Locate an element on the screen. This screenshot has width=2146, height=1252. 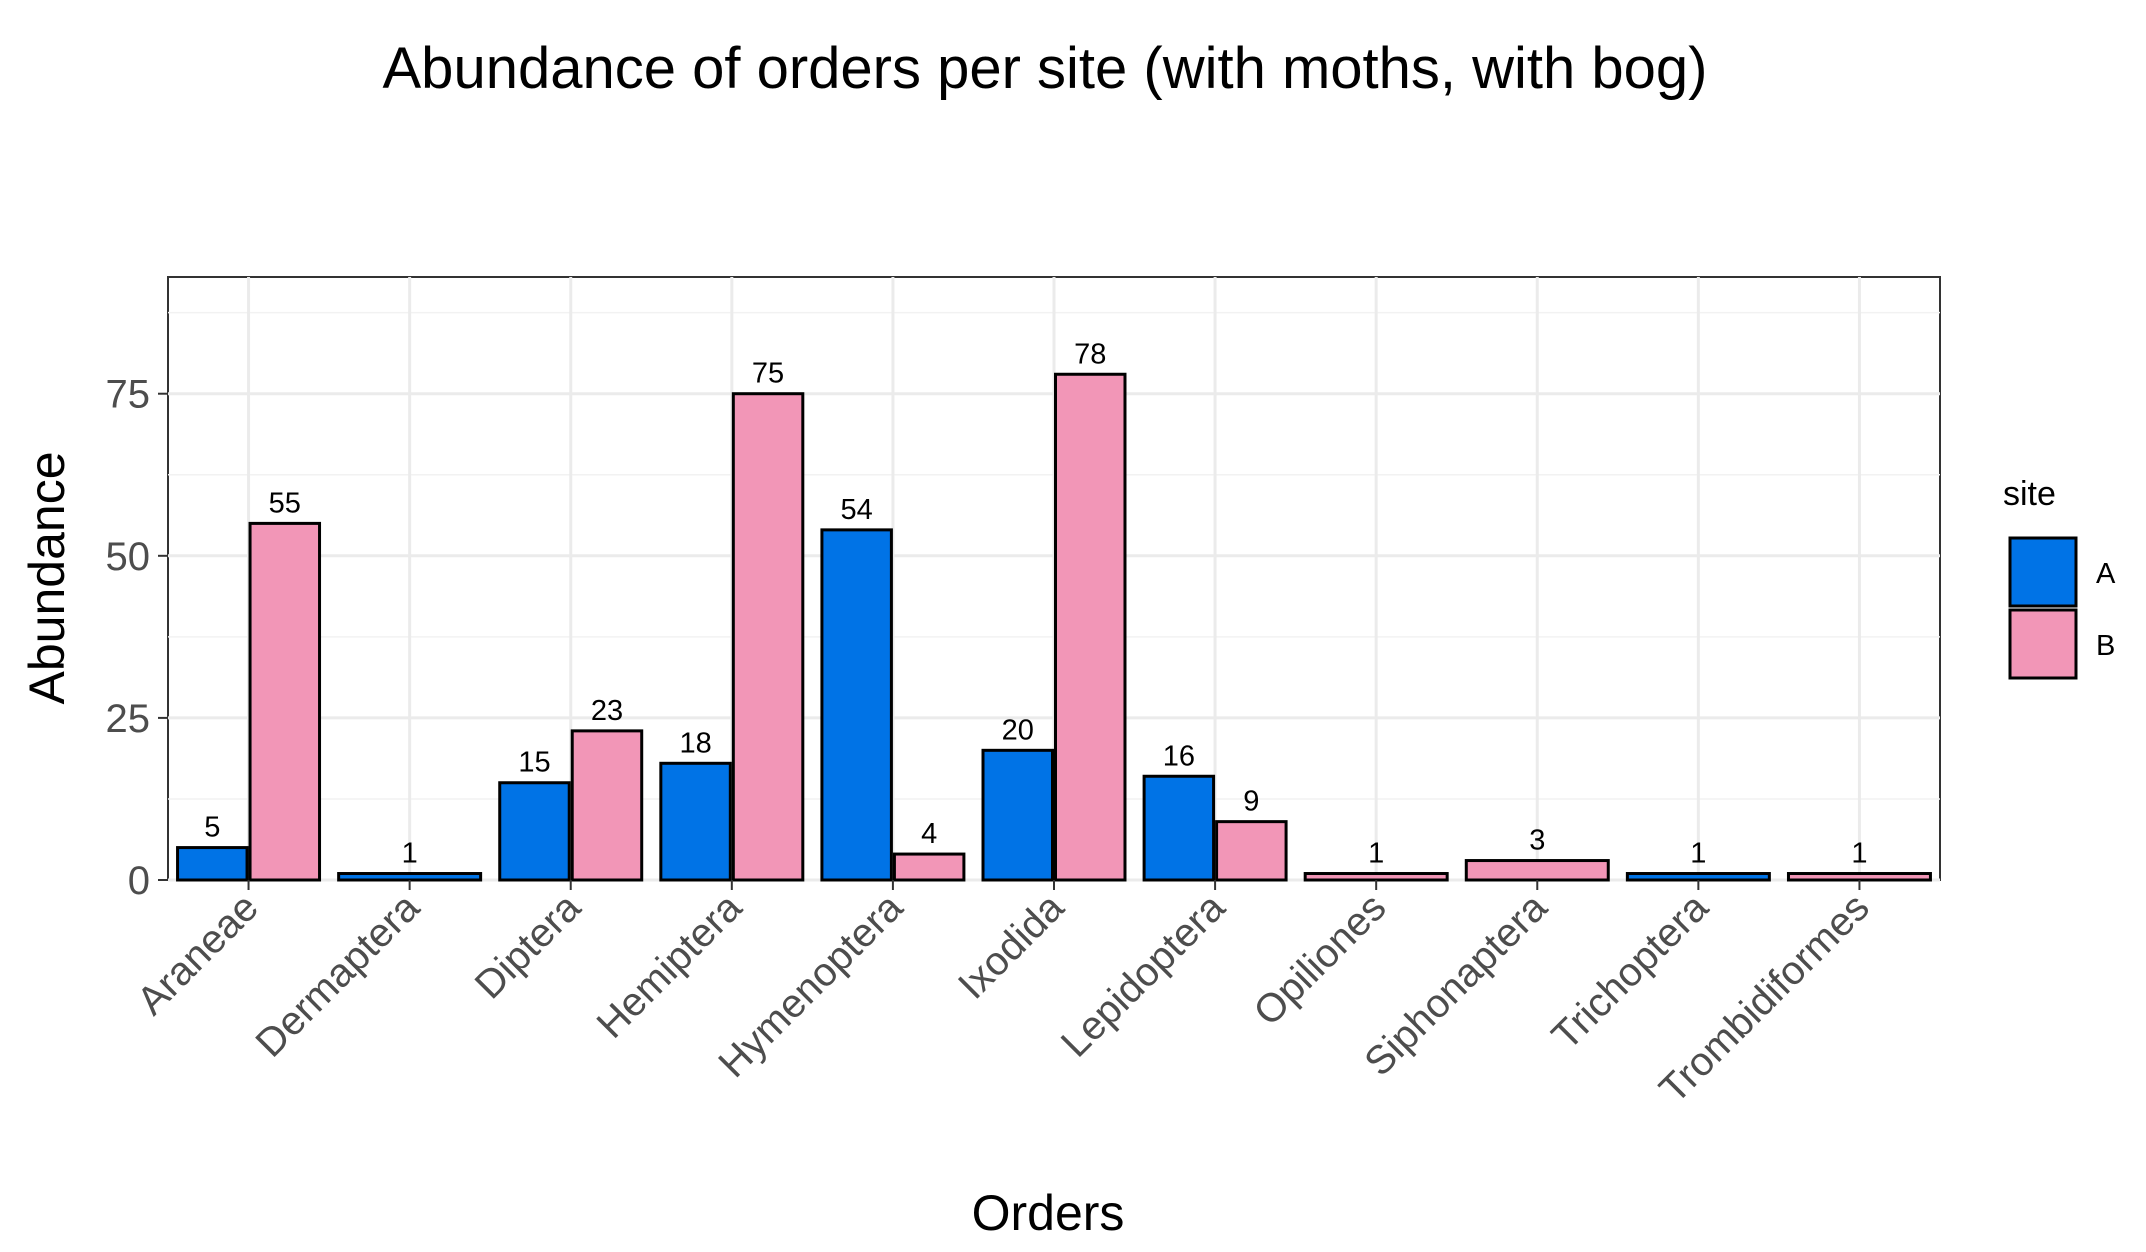
bar-hymenoptera-a is located at coordinates (856, 705).